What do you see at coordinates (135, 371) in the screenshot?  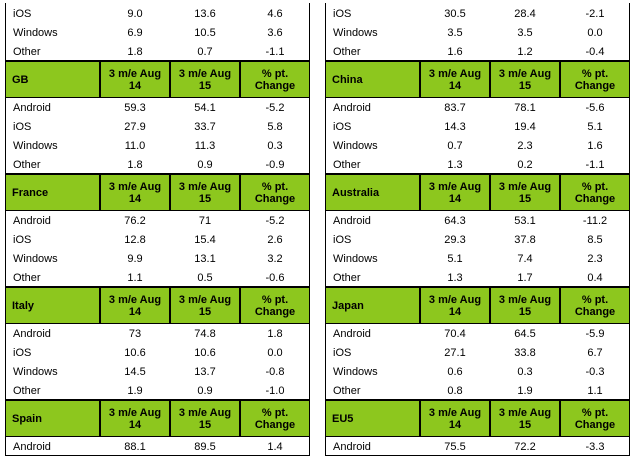 I see `value-cell: 14.5` at bounding box center [135, 371].